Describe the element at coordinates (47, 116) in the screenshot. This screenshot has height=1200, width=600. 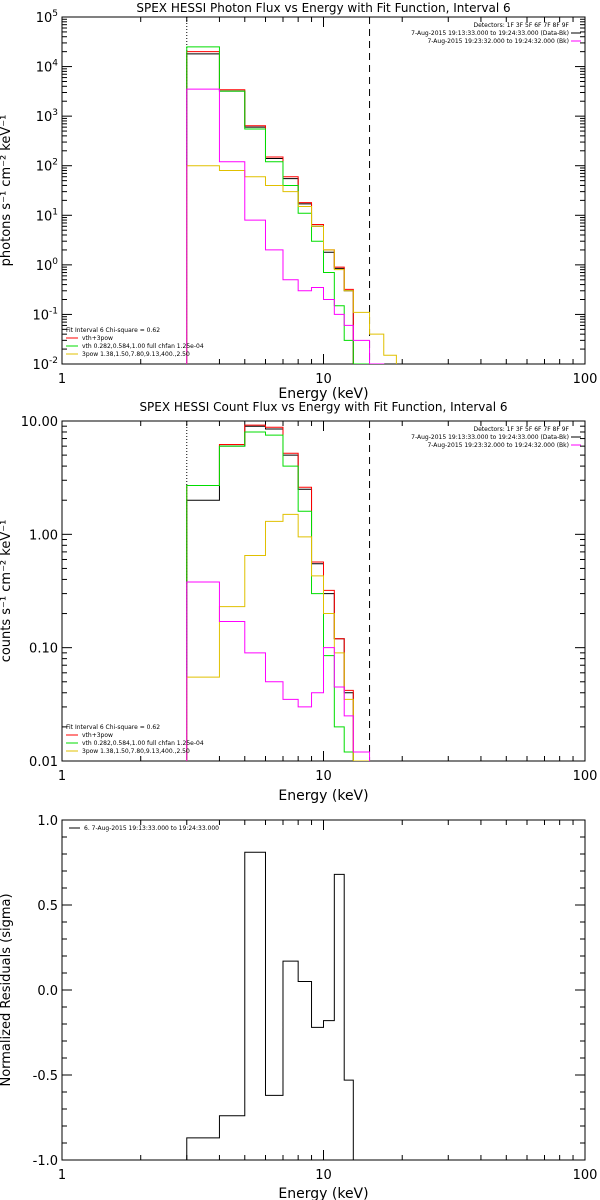
I see `y-tick-label: 10³` at that location.